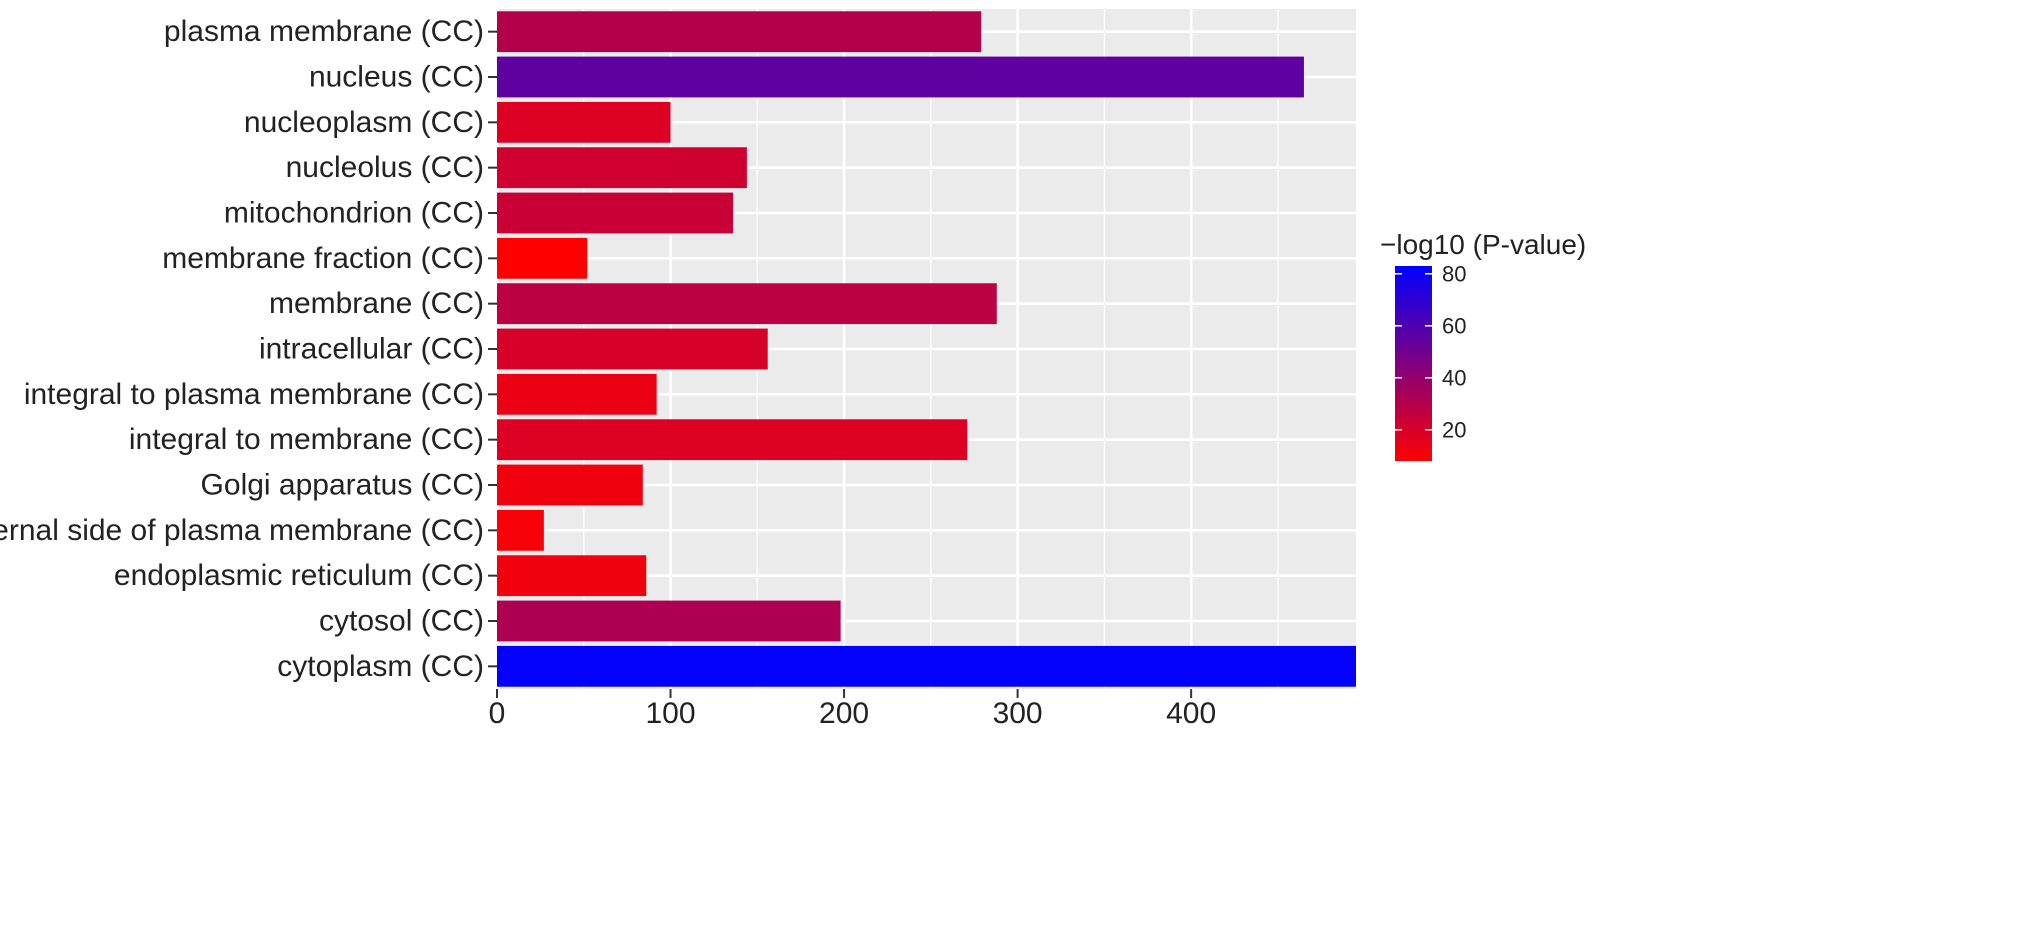 This screenshot has width=2031, height=948. I want to click on category-label: membrane (CC), so click(376, 303).